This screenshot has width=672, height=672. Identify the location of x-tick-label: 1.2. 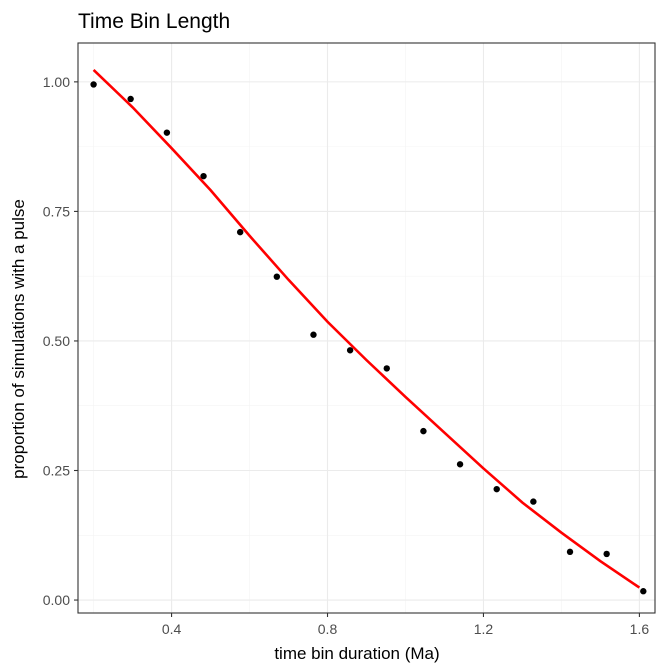
(484, 629).